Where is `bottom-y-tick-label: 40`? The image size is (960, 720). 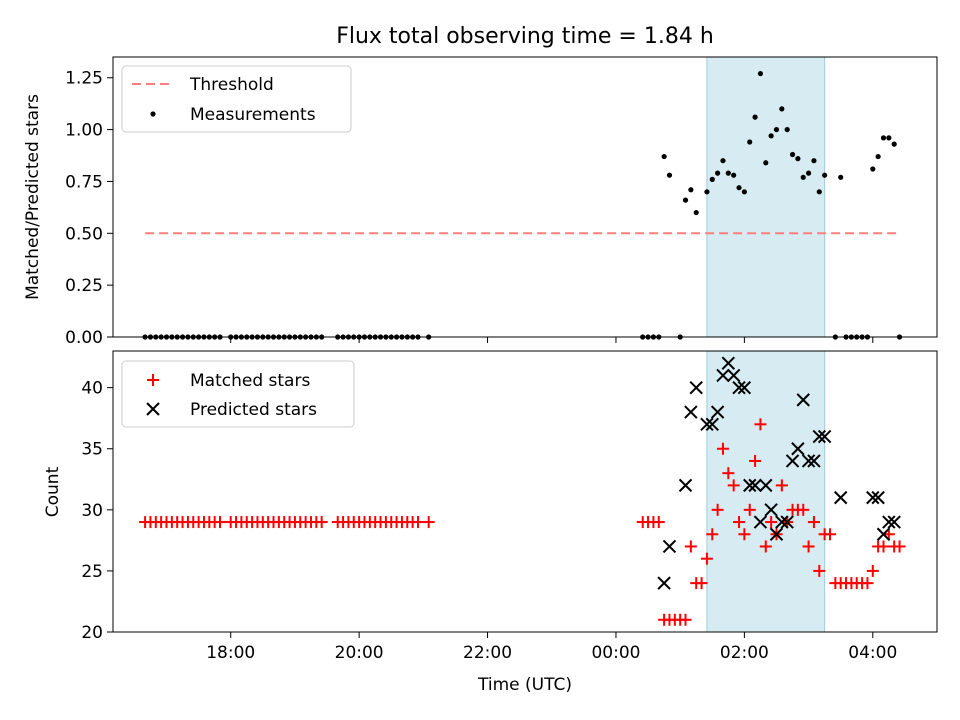
bottom-y-tick-label: 40 is located at coordinates (92, 389).